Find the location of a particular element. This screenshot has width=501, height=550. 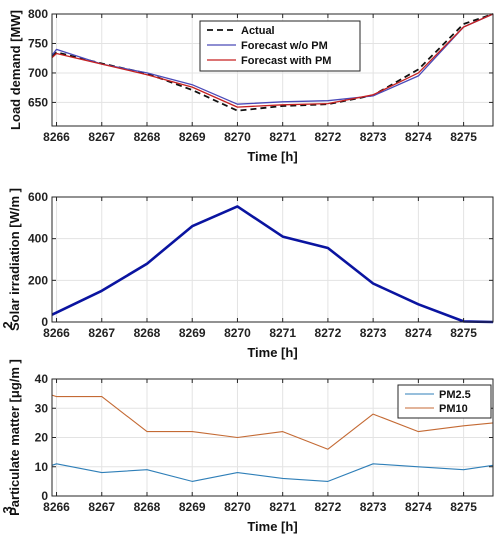

legend-label: PM2.5 is located at coordinates (455, 395).